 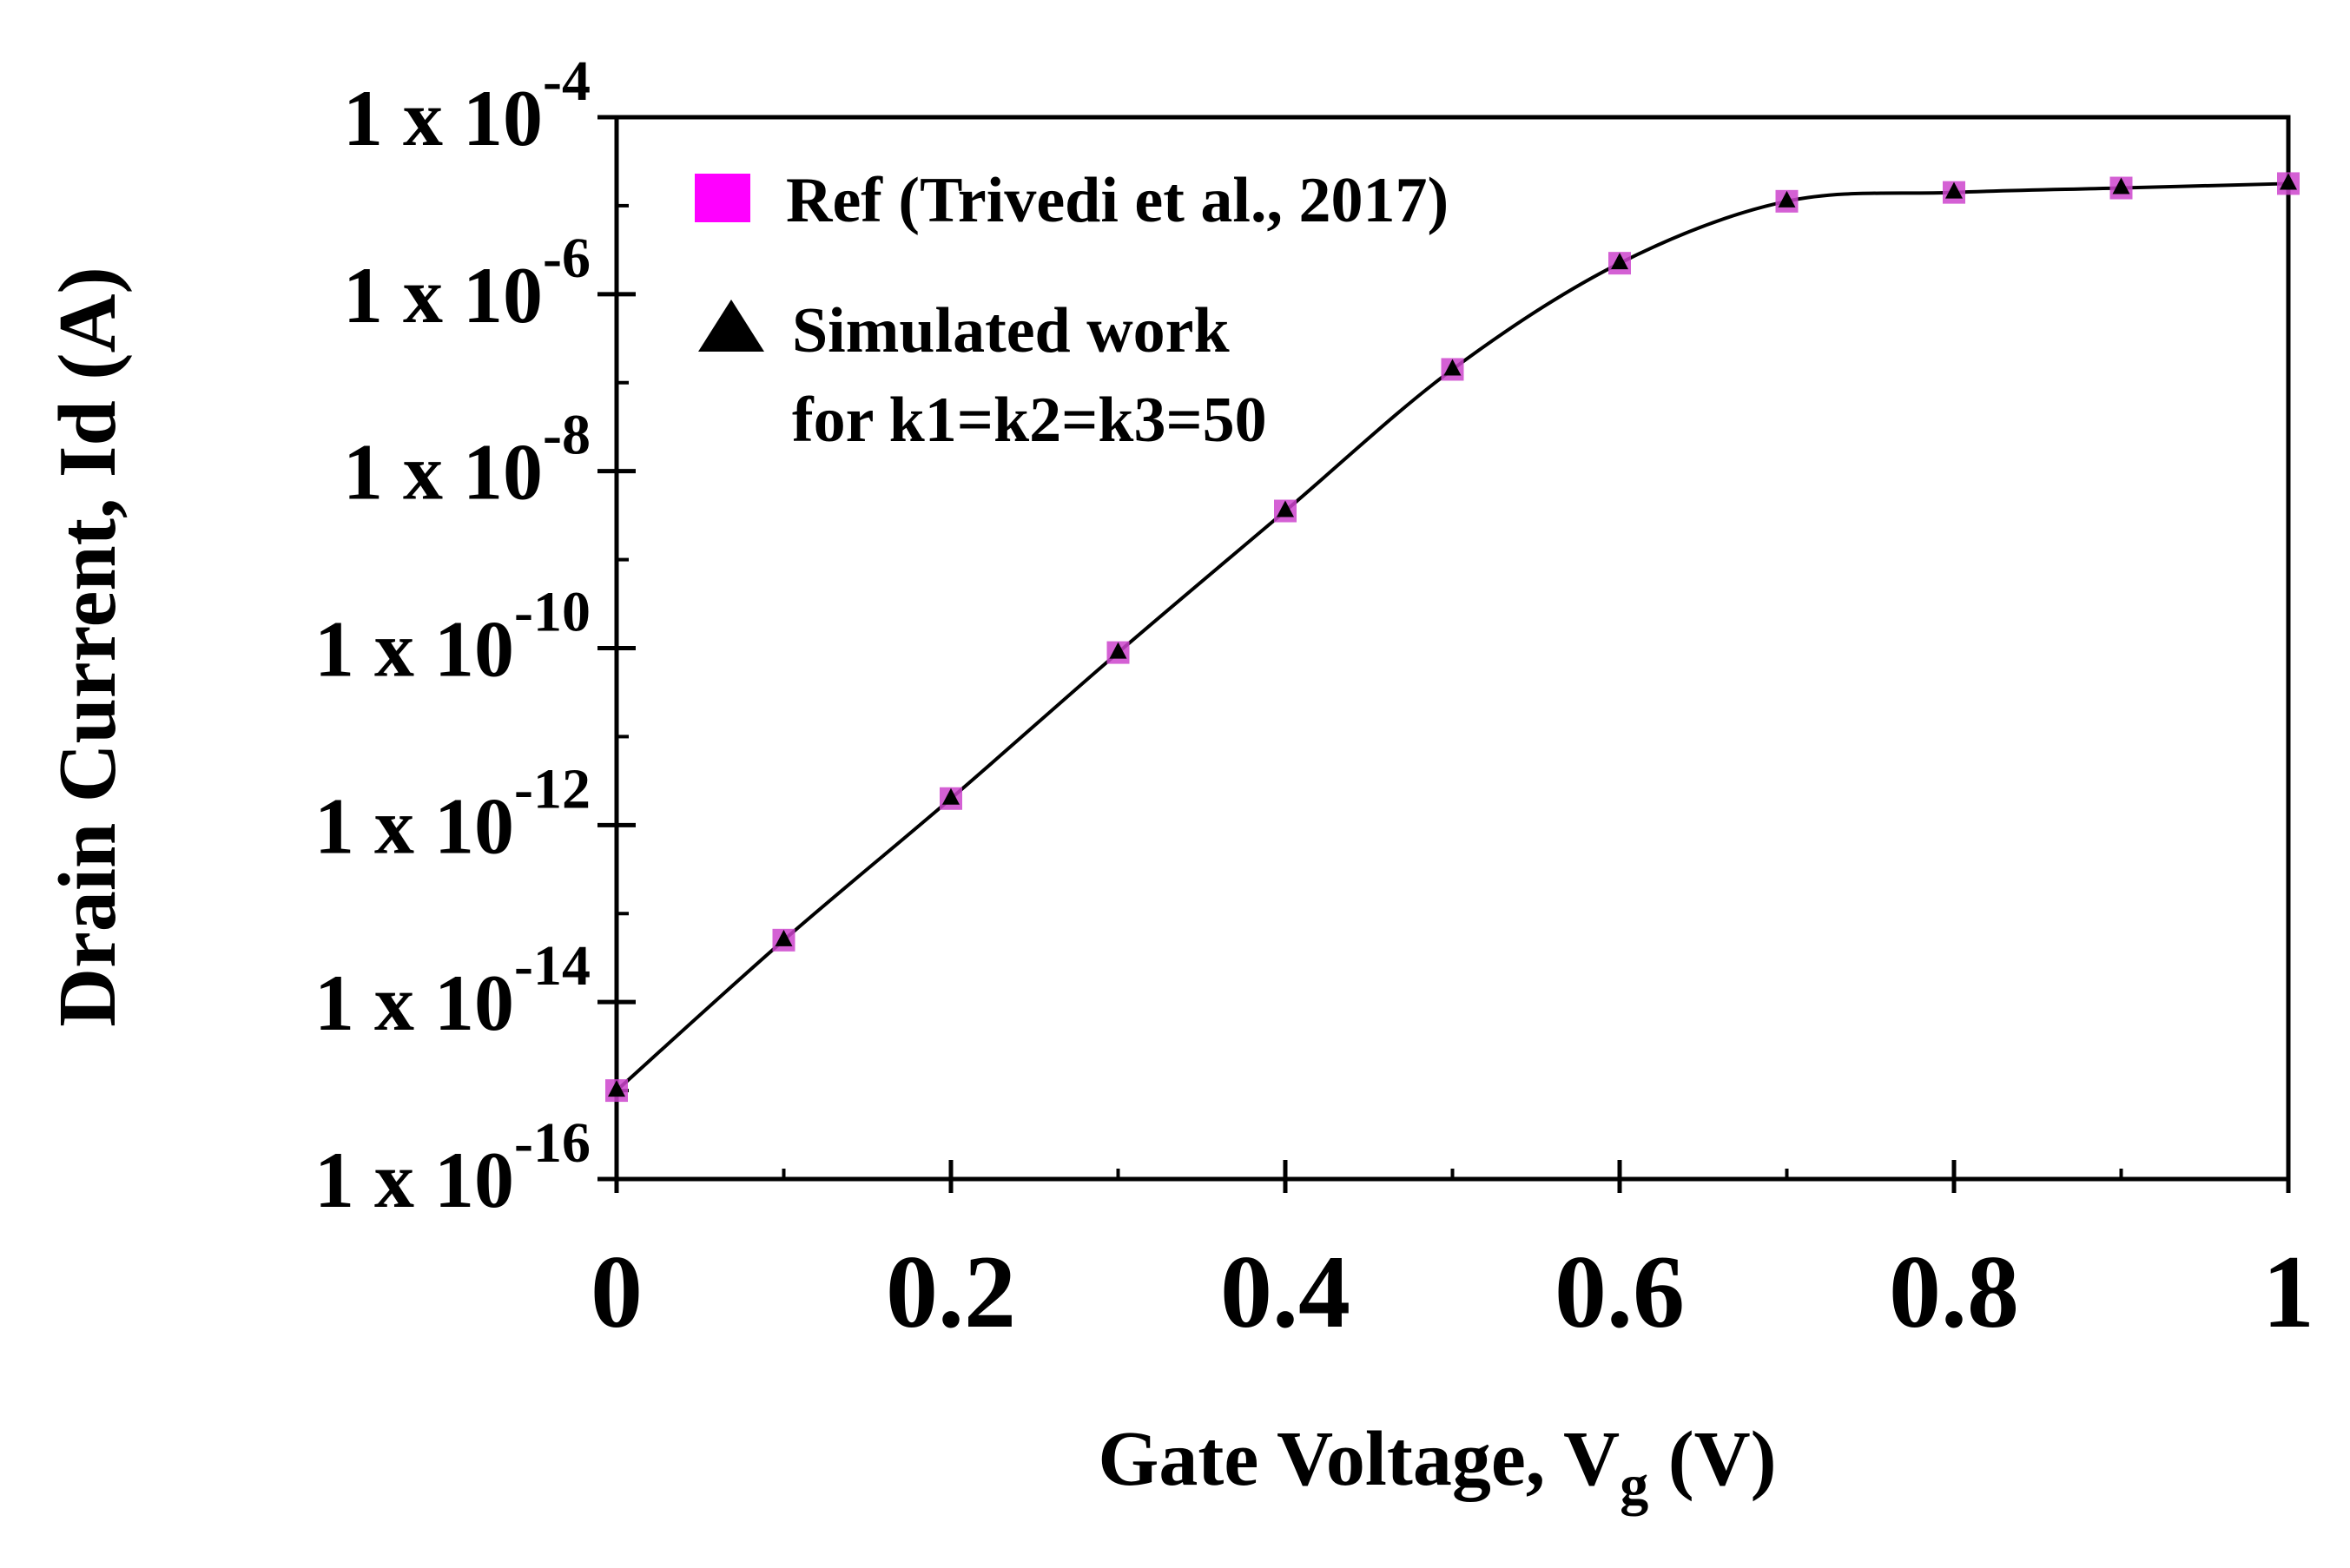 I want to click on x-tick-label: 0.2, so click(x=951, y=1291).